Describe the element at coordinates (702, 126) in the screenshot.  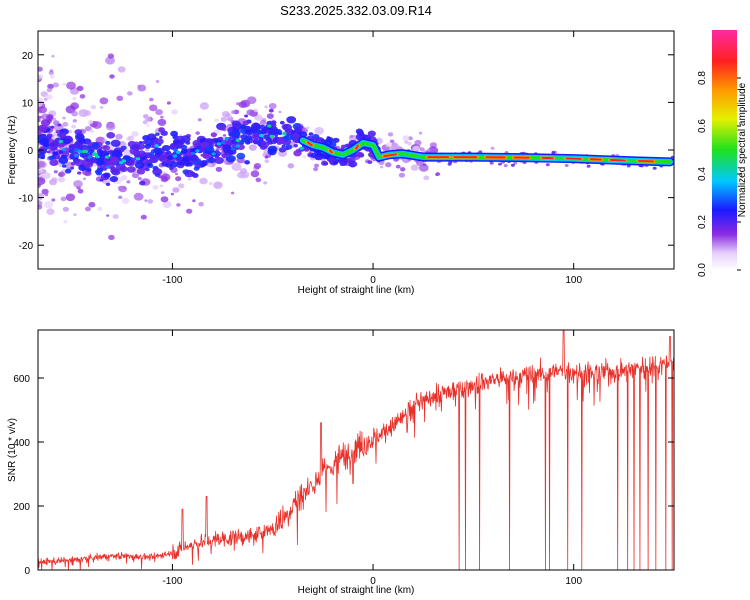
I see `colorbar-tick-label: 0.6` at that location.